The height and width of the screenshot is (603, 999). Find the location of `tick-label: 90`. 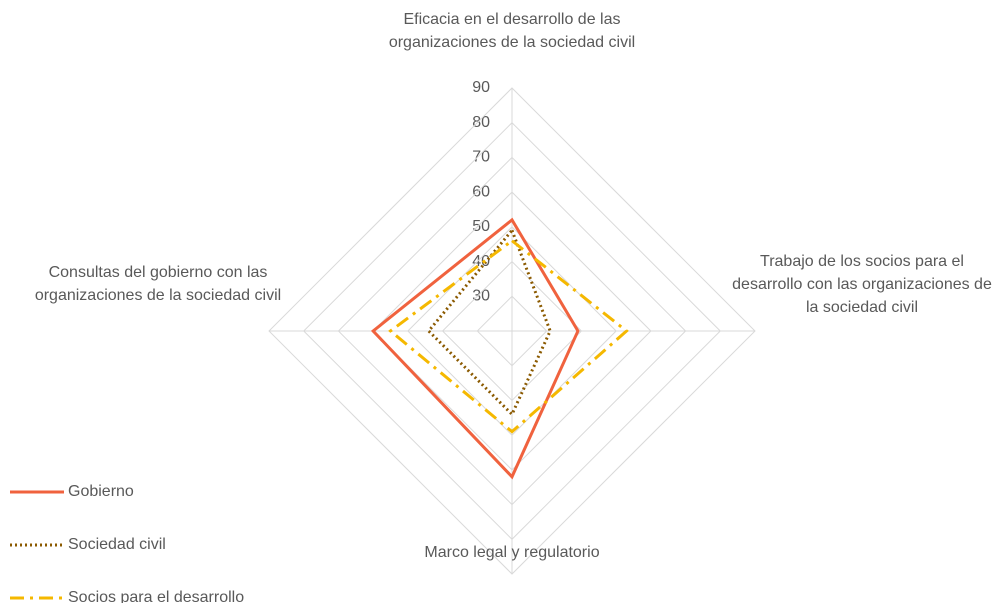

tick-label: 90 is located at coordinates (481, 87).